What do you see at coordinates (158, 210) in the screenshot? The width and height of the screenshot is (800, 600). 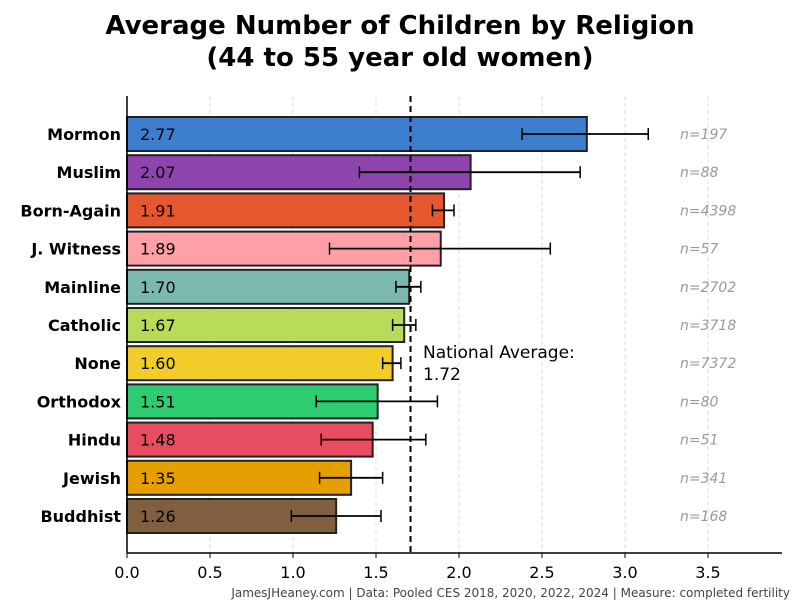 I see `value-label: 1.91` at bounding box center [158, 210].